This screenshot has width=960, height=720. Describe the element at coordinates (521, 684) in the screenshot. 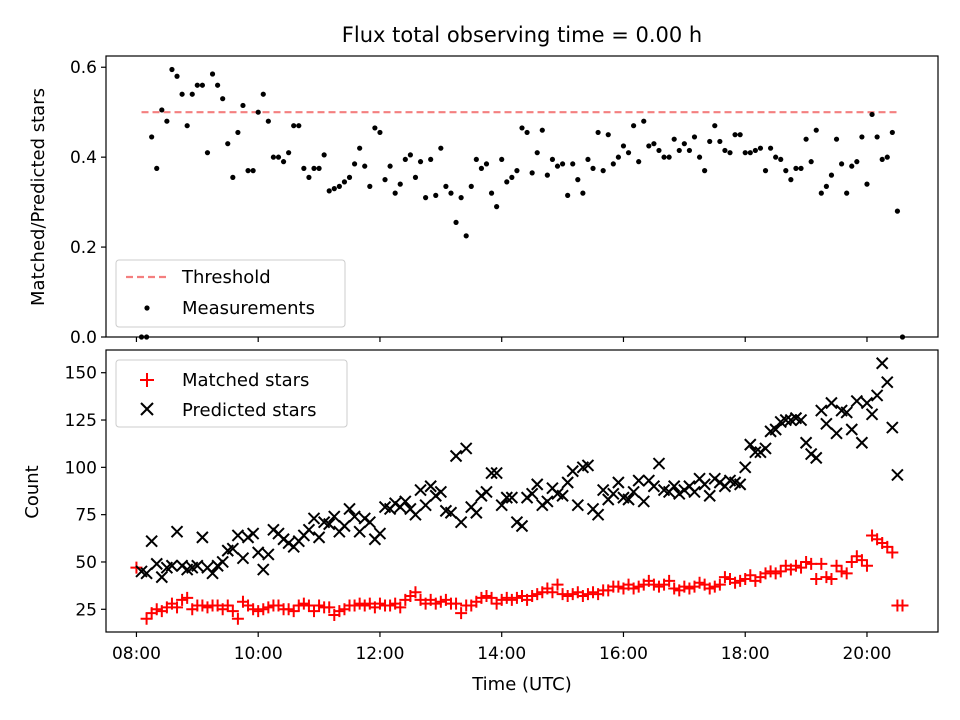

I see `x-axis-label: Time (UTC)` at that location.